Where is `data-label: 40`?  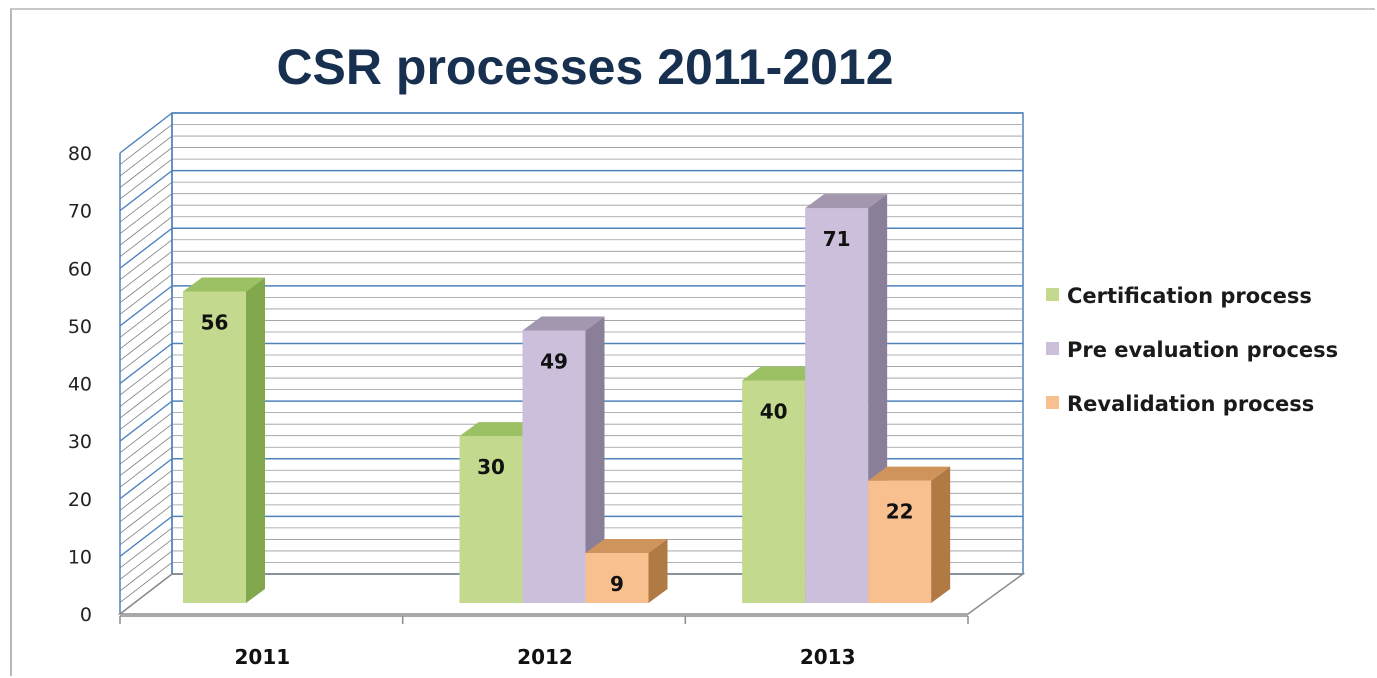 data-label: 40 is located at coordinates (774, 412).